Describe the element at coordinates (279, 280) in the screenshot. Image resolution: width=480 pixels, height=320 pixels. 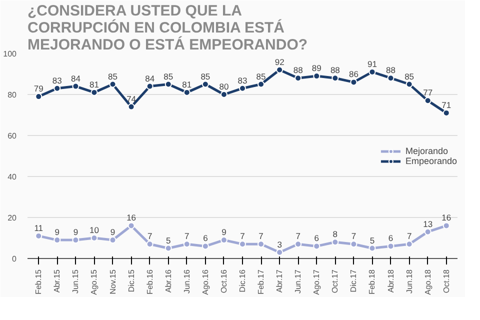
I see `x-tick-label: Abr.17` at that location.